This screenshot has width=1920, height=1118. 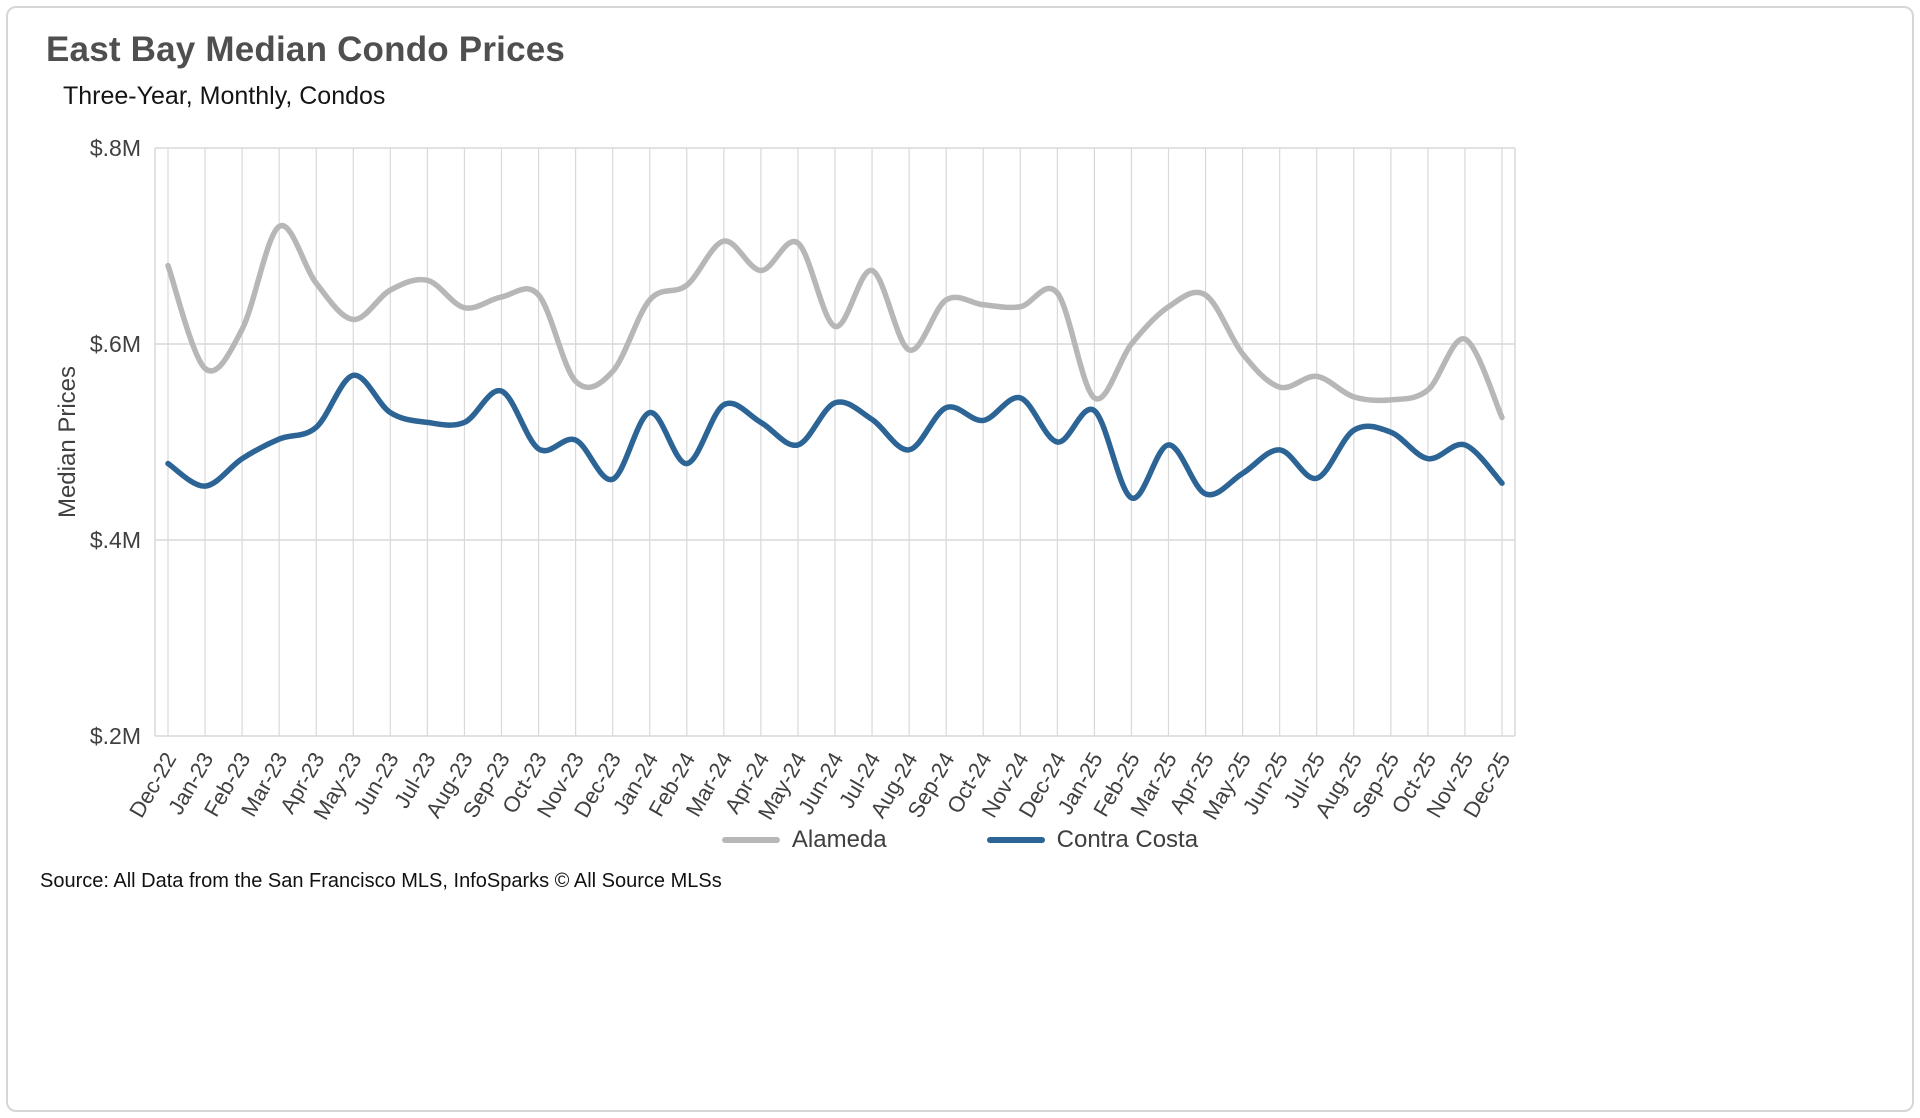 I want to click on chart-subtitle: Three-Year, Monthly, Condos, so click(x=224, y=96).